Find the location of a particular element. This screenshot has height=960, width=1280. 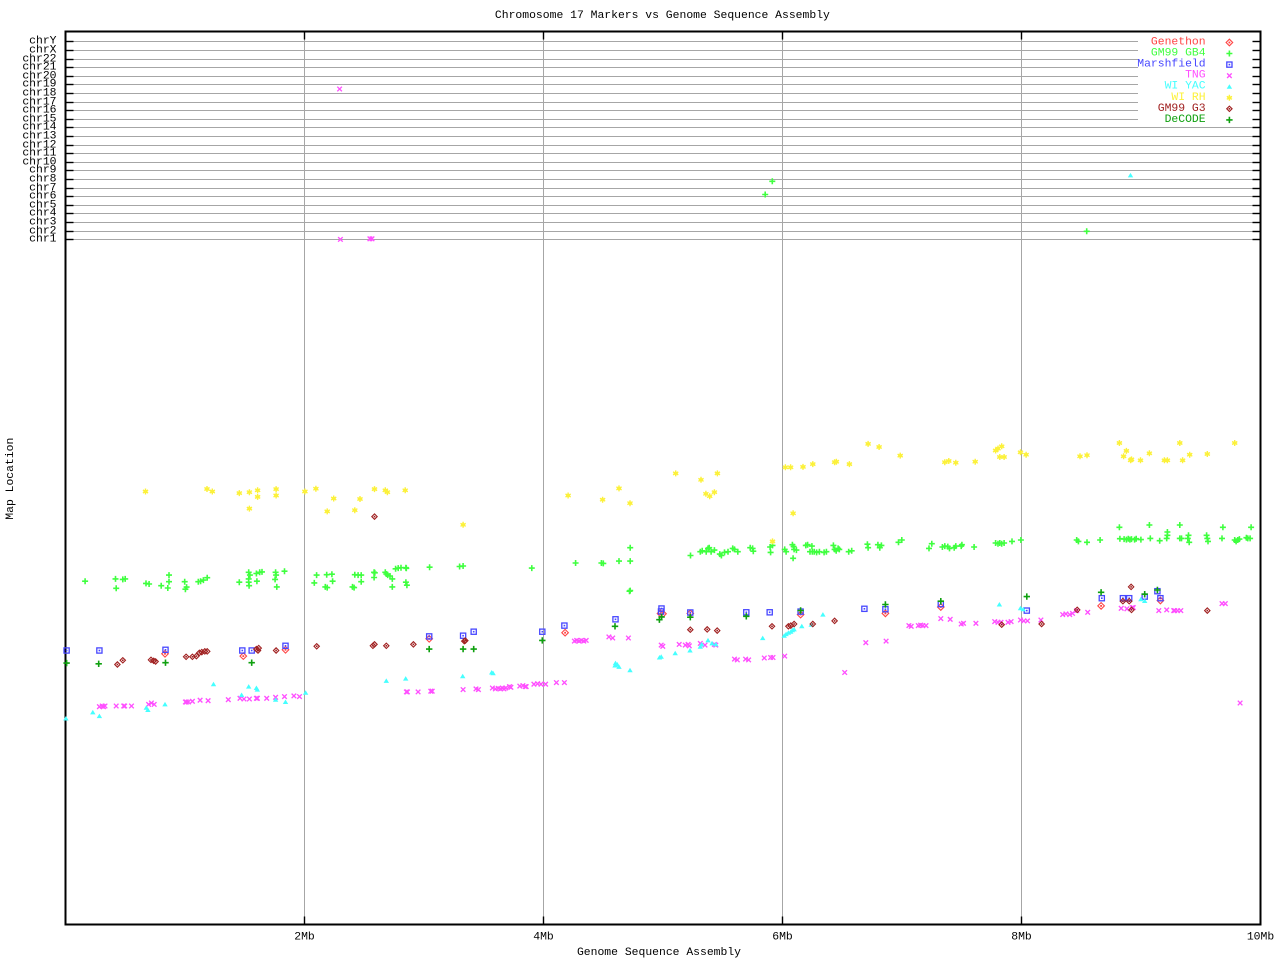

svg-text: chr17 is located at coordinates (39, 103).